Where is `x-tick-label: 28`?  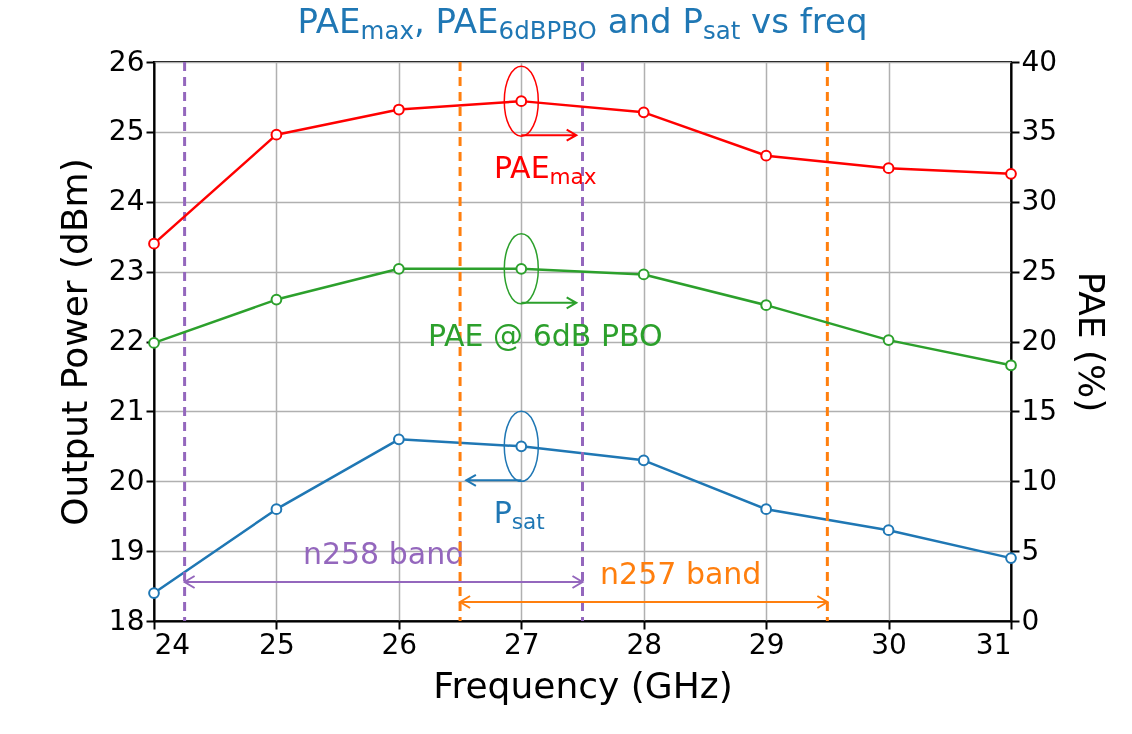 x-tick-label: 28 is located at coordinates (644, 644).